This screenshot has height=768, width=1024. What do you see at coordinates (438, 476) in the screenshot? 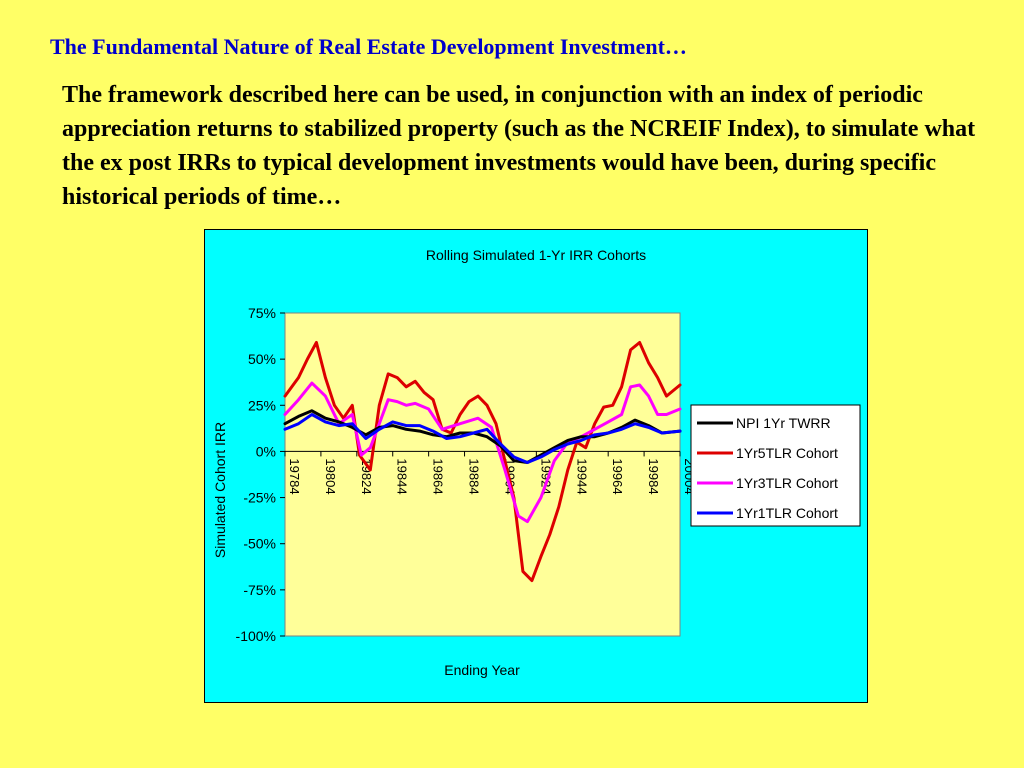
I see `x-tick-label: 19864` at bounding box center [438, 476].